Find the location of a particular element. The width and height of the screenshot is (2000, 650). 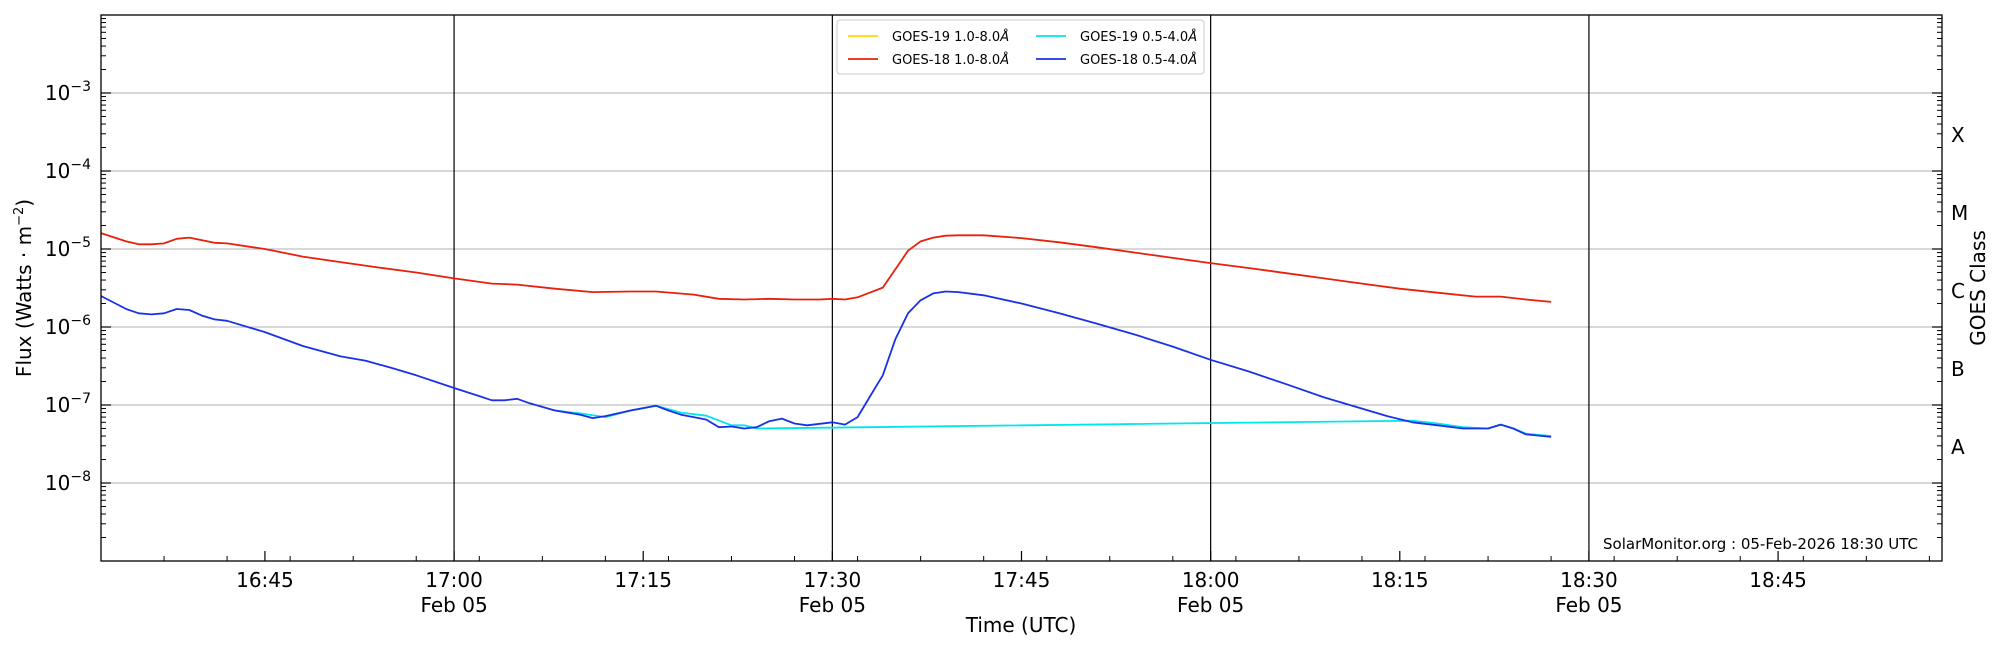

y-tick-exponent: −8 is located at coordinates (80, 477).